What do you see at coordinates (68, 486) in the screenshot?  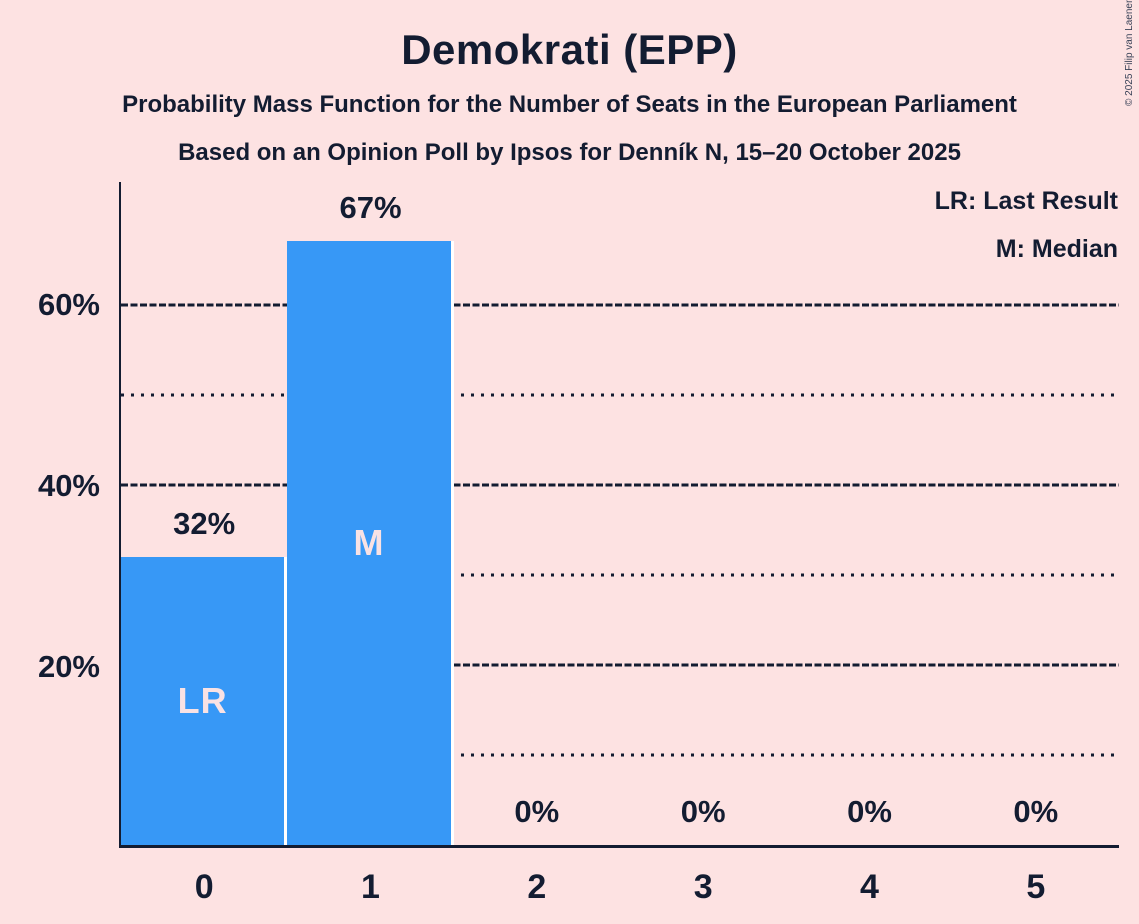 I see `y-axis-tick-label: 40%` at bounding box center [68, 486].